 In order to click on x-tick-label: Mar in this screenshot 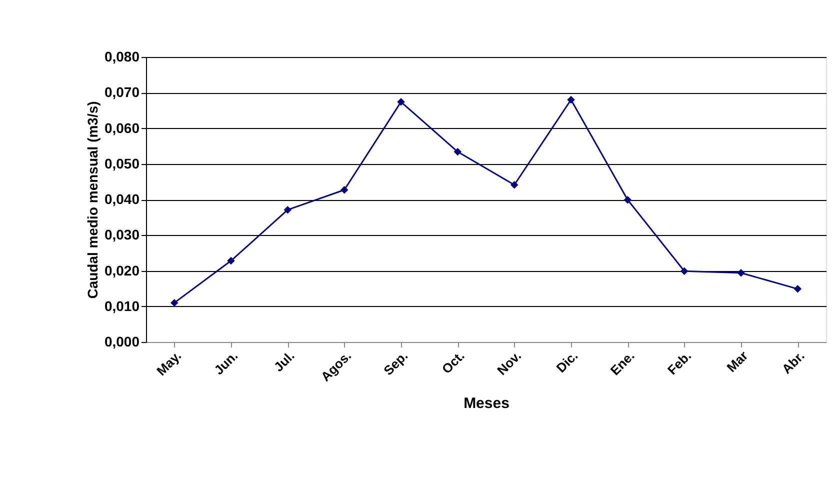, I will do `click(737, 362)`.